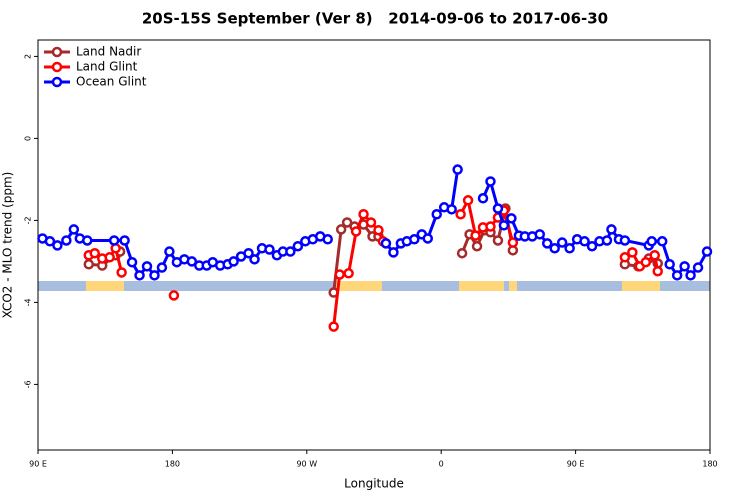  What do you see at coordinates (111, 82) in the screenshot?
I see `legend-label: Ocean Glint` at bounding box center [111, 82].